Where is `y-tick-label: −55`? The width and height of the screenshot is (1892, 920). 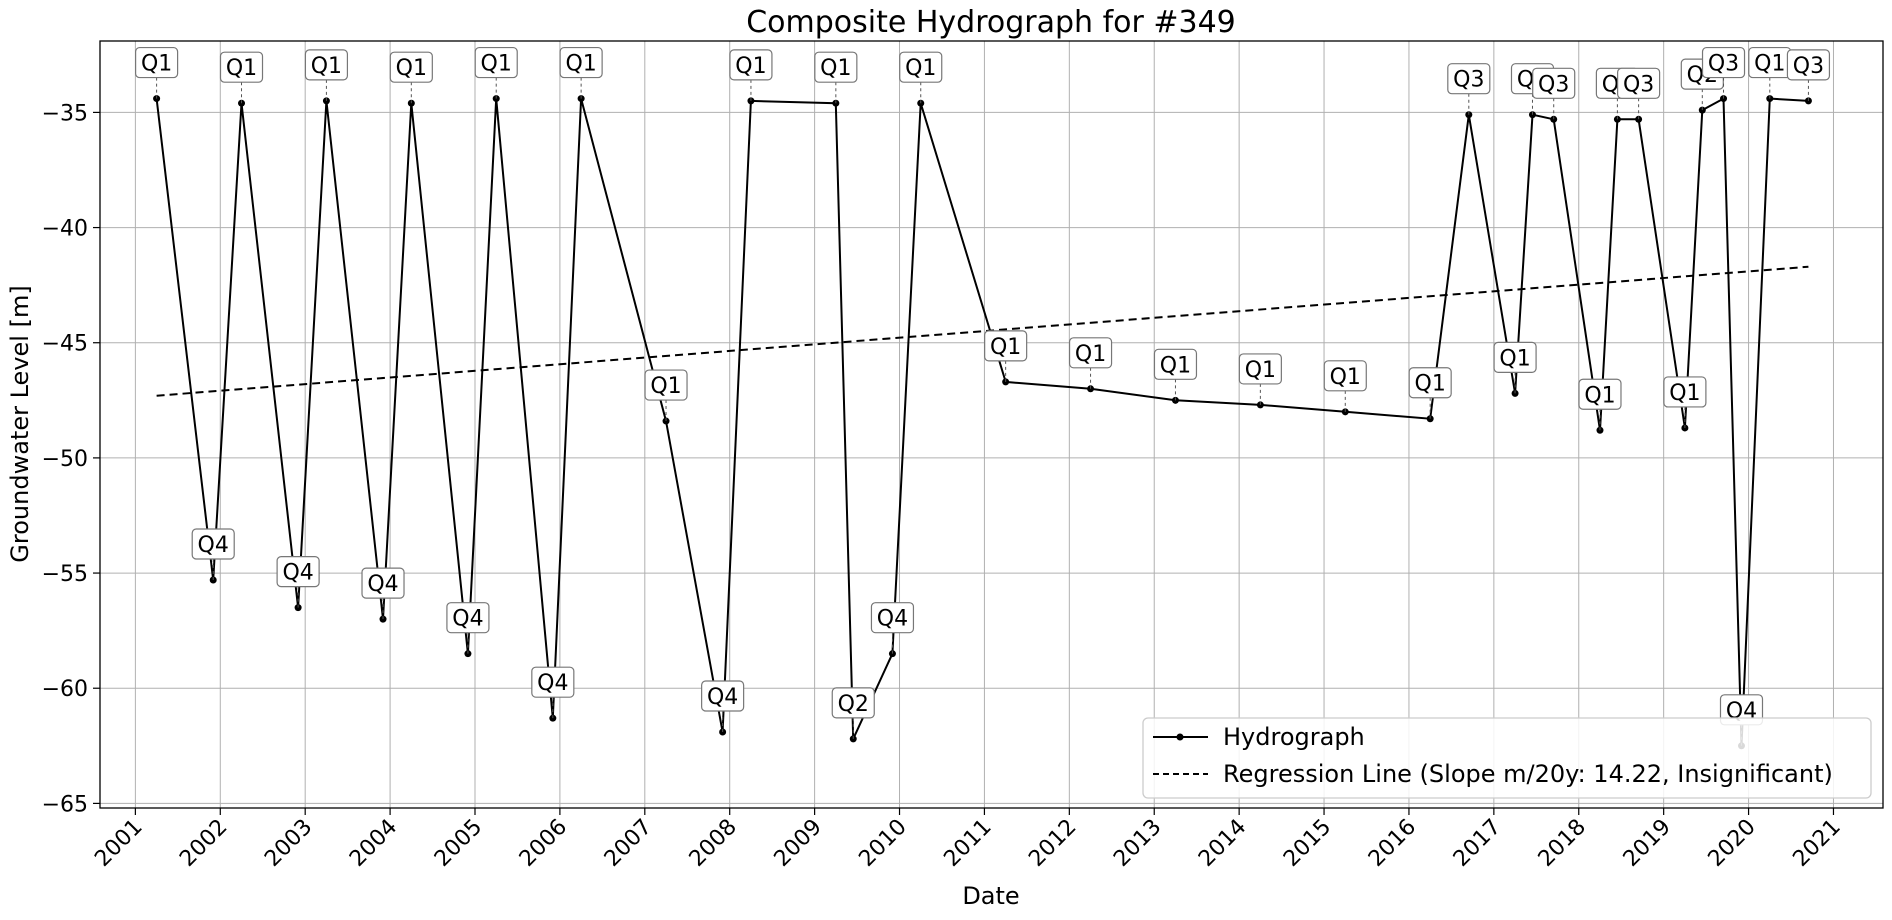 y-tick-label: −55 is located at coordinates (65, 574).